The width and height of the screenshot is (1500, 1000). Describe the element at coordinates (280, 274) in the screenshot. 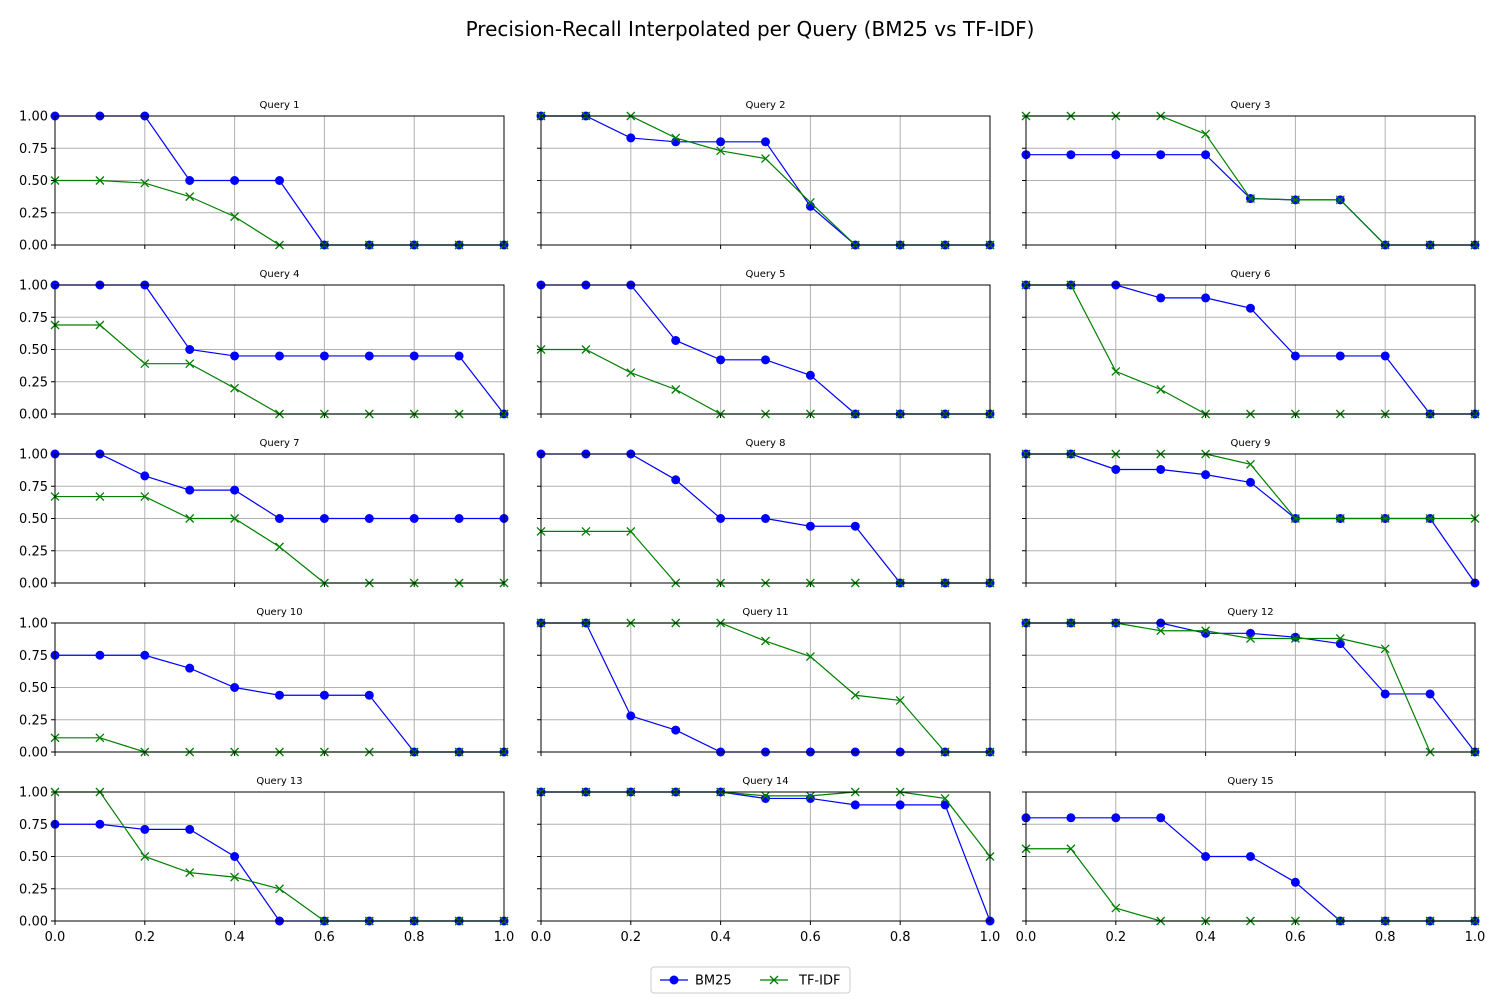

I see `subplot-title: Query 4` at that location.